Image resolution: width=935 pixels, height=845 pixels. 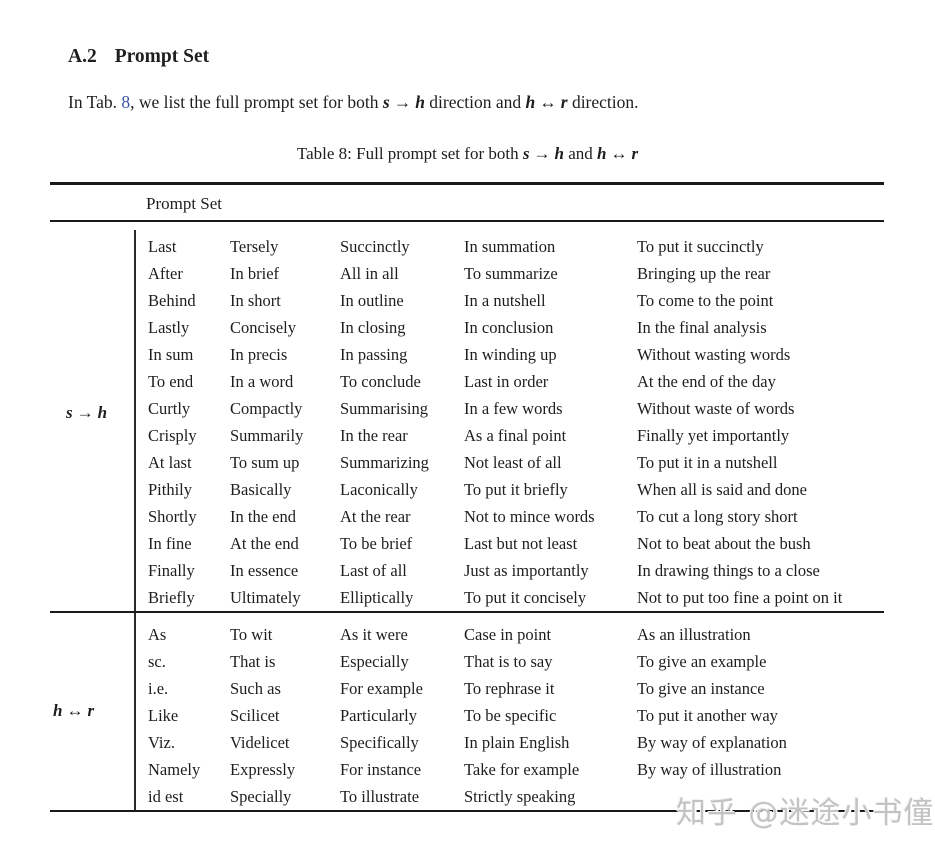 I want to click on prompt-cell: To put it concisely, so click(x=525, y=597).